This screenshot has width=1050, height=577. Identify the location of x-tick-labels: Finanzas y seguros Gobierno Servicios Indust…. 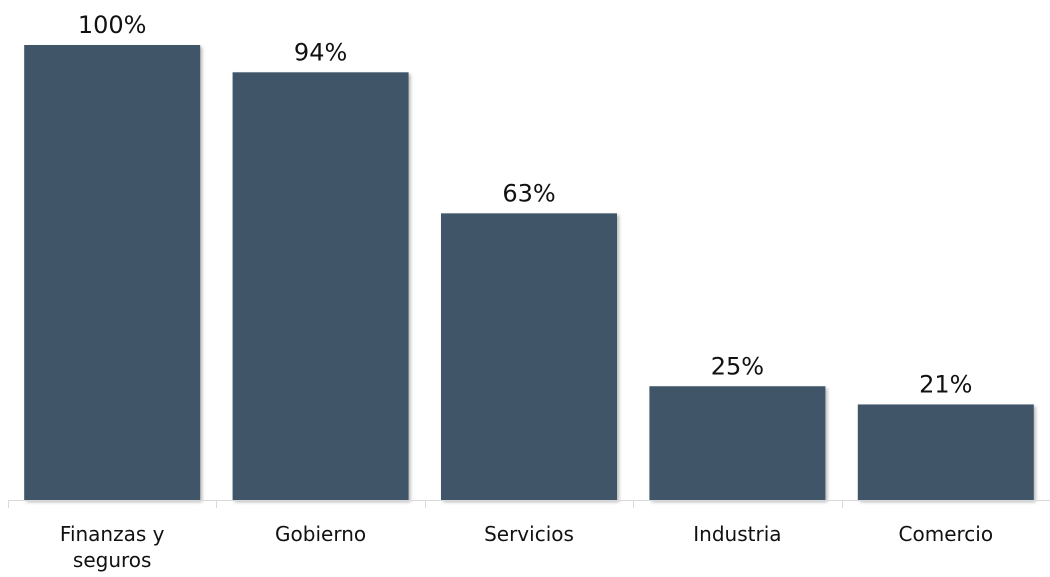
(526, 547).